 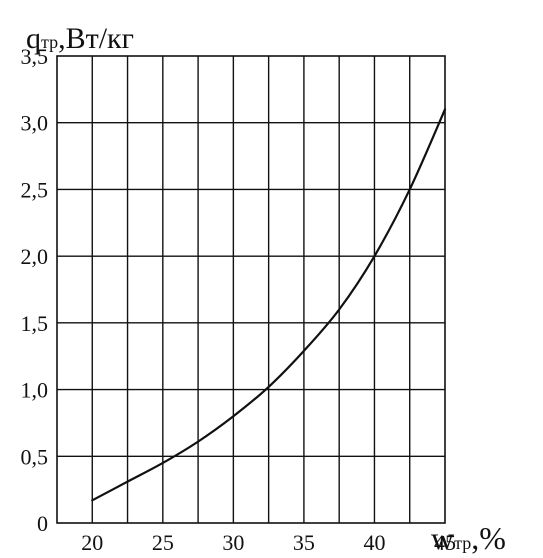 What do you see at coordinates (33, 38) in the screenshot?
I see `y-axis-symbol: q` at bounding box center [33, 38].